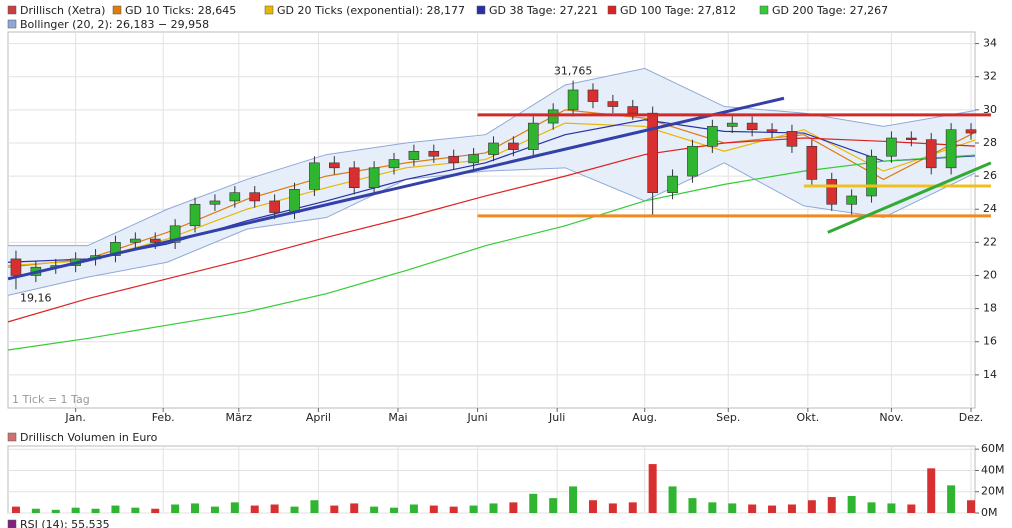 The height and width of the screenshot is (528, 1012). I want to click on x-tick-label: März, so click(239, 417).